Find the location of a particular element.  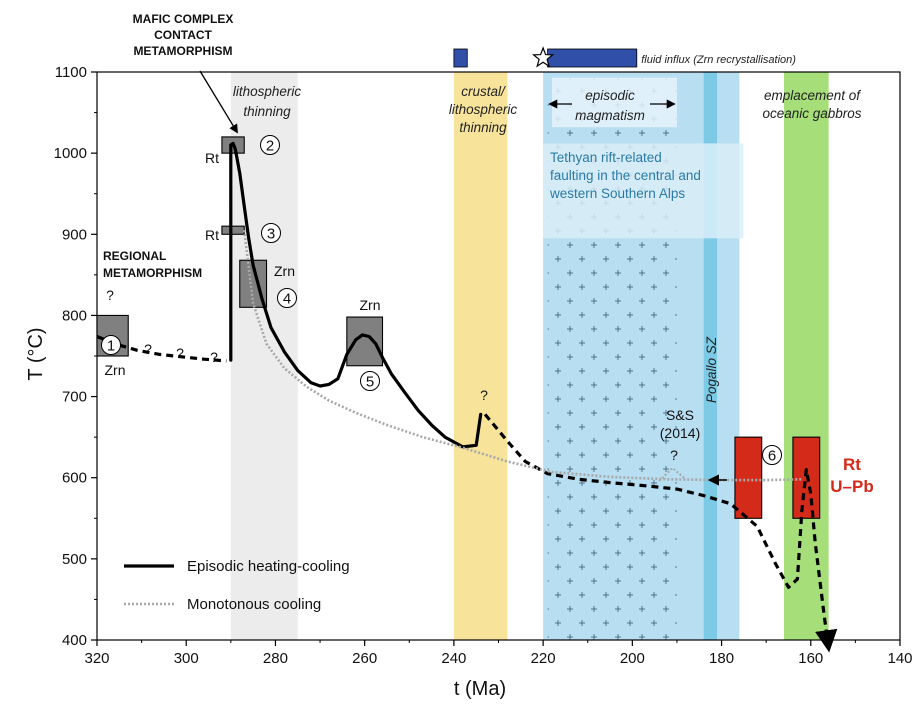

magmatism-label-box is located at coordinates (614, 102).